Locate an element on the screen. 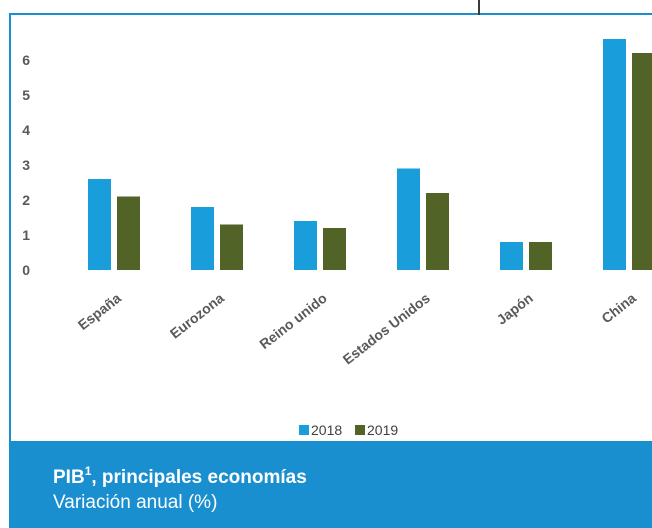 The height and width of the screenshot is (528, 652). y-tick-label: 5 is located at coordinates (26, 95).